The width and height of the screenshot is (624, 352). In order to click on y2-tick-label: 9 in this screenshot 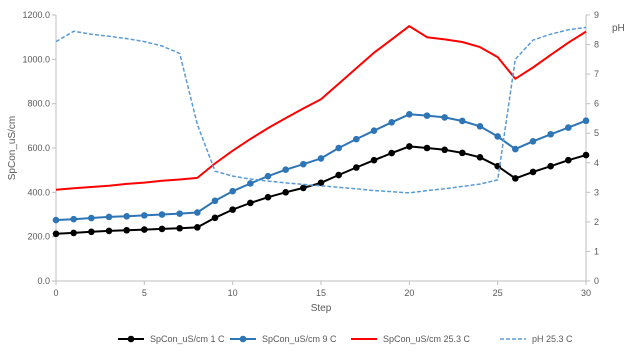, I will do `click(596, 15)`.